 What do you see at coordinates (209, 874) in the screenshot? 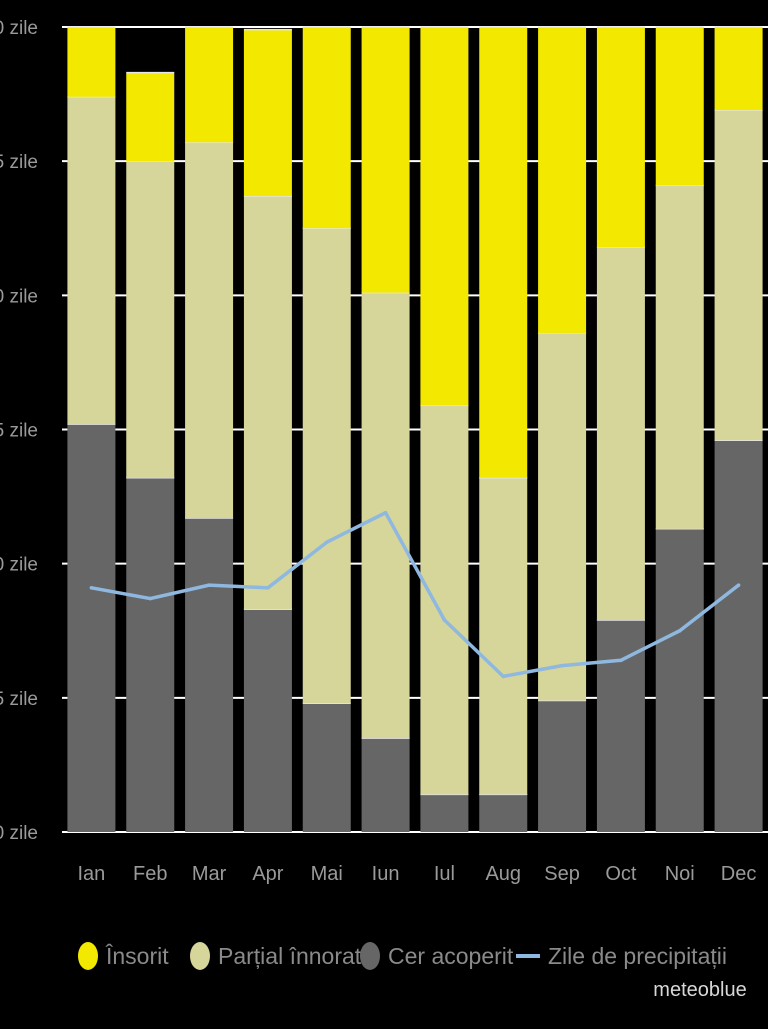
I see `x-tick-label: Mar` at bounding box center [209, 874].